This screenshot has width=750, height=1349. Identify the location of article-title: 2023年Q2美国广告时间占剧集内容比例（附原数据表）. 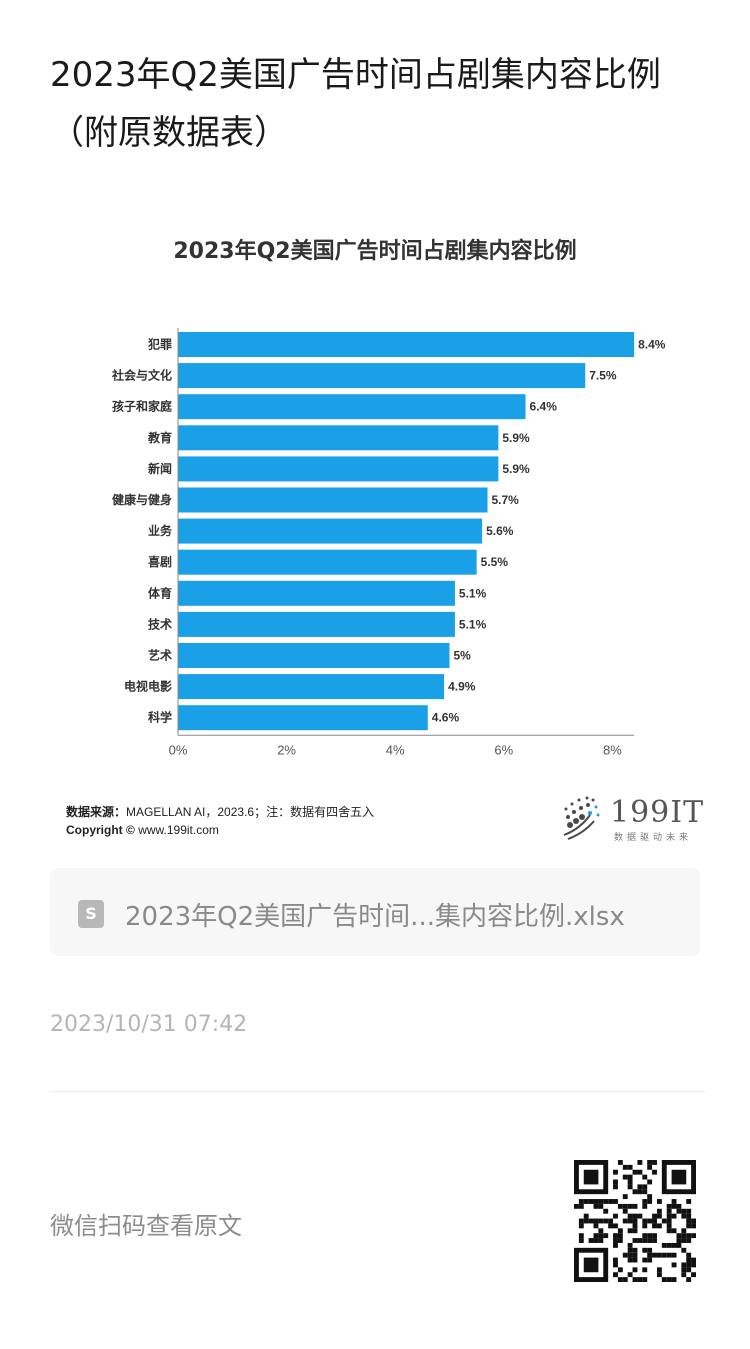
(355, 104).